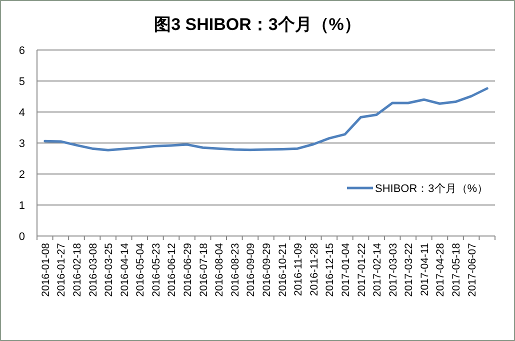  What do you see at coordinates (282, 269) in the screenshot?
I see `x-tick-label: 2016-10-21` at bounding box center [282, 269].